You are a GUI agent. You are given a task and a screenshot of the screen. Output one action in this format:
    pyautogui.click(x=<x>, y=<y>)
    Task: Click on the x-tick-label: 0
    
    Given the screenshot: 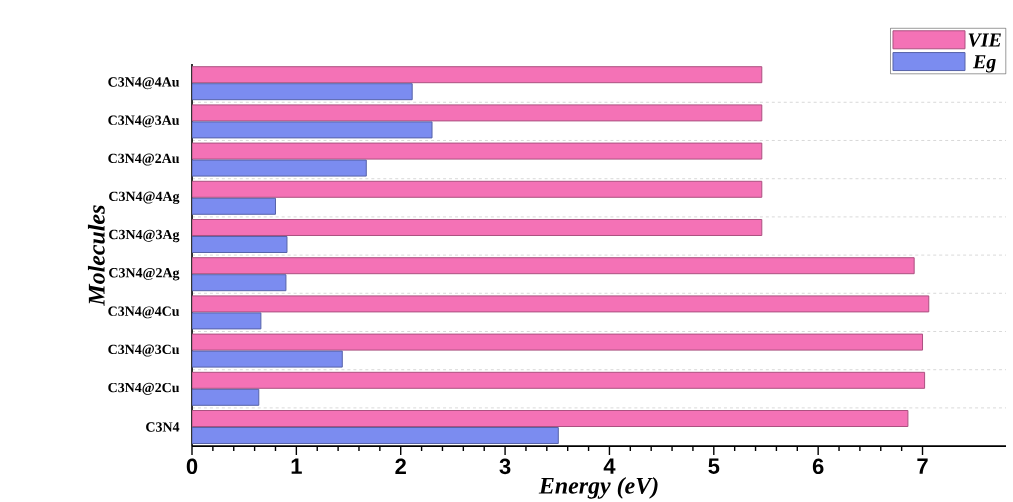 What is the action you would take?
    pyautogui.click(x=192, y=466)
    